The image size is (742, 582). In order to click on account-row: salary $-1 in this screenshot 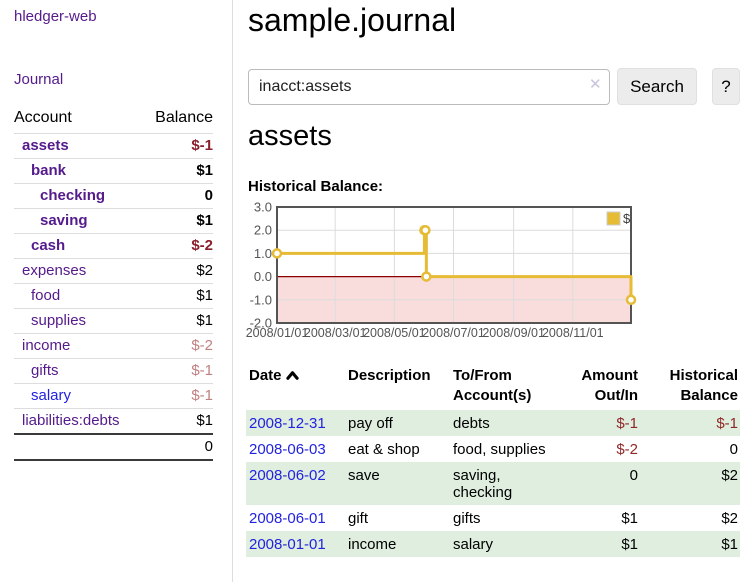, I will do `click(113, 396)`.